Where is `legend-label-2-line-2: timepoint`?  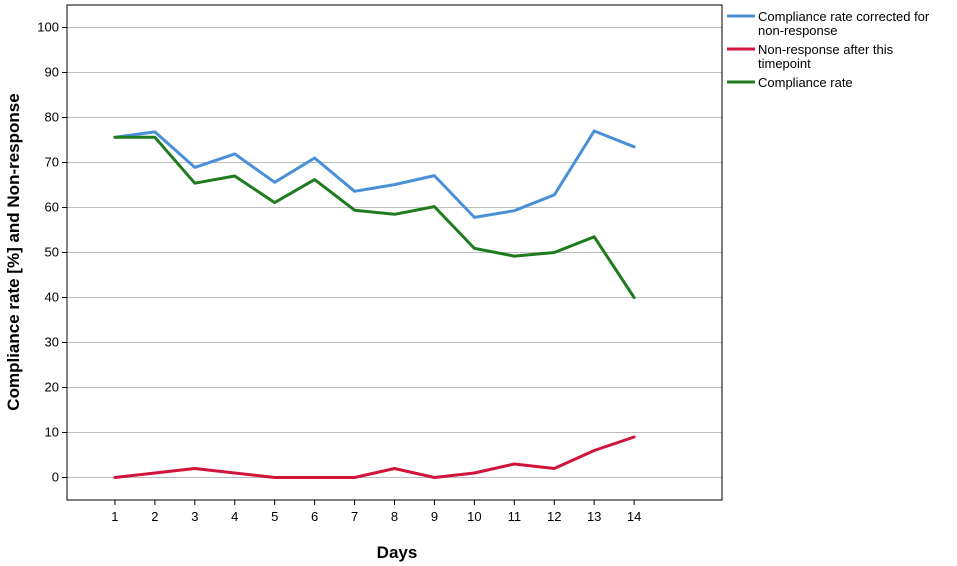 legend-label-2-line-2: timepoint is located at coordinates (784, 63).